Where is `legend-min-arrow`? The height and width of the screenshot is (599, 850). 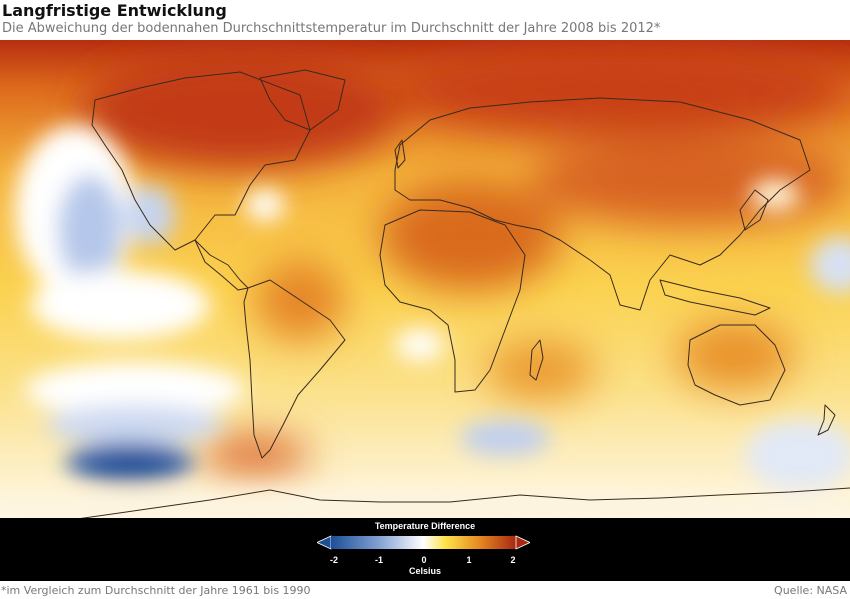 legend-min-arrow is located at coordinates (324, 542).